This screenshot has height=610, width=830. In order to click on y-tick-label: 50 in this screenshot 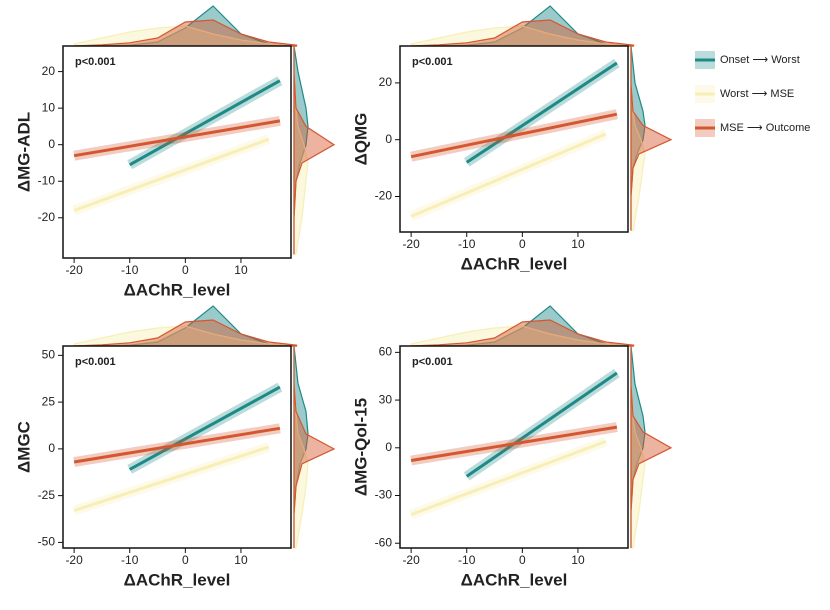, I will do `click(49, 355)`.